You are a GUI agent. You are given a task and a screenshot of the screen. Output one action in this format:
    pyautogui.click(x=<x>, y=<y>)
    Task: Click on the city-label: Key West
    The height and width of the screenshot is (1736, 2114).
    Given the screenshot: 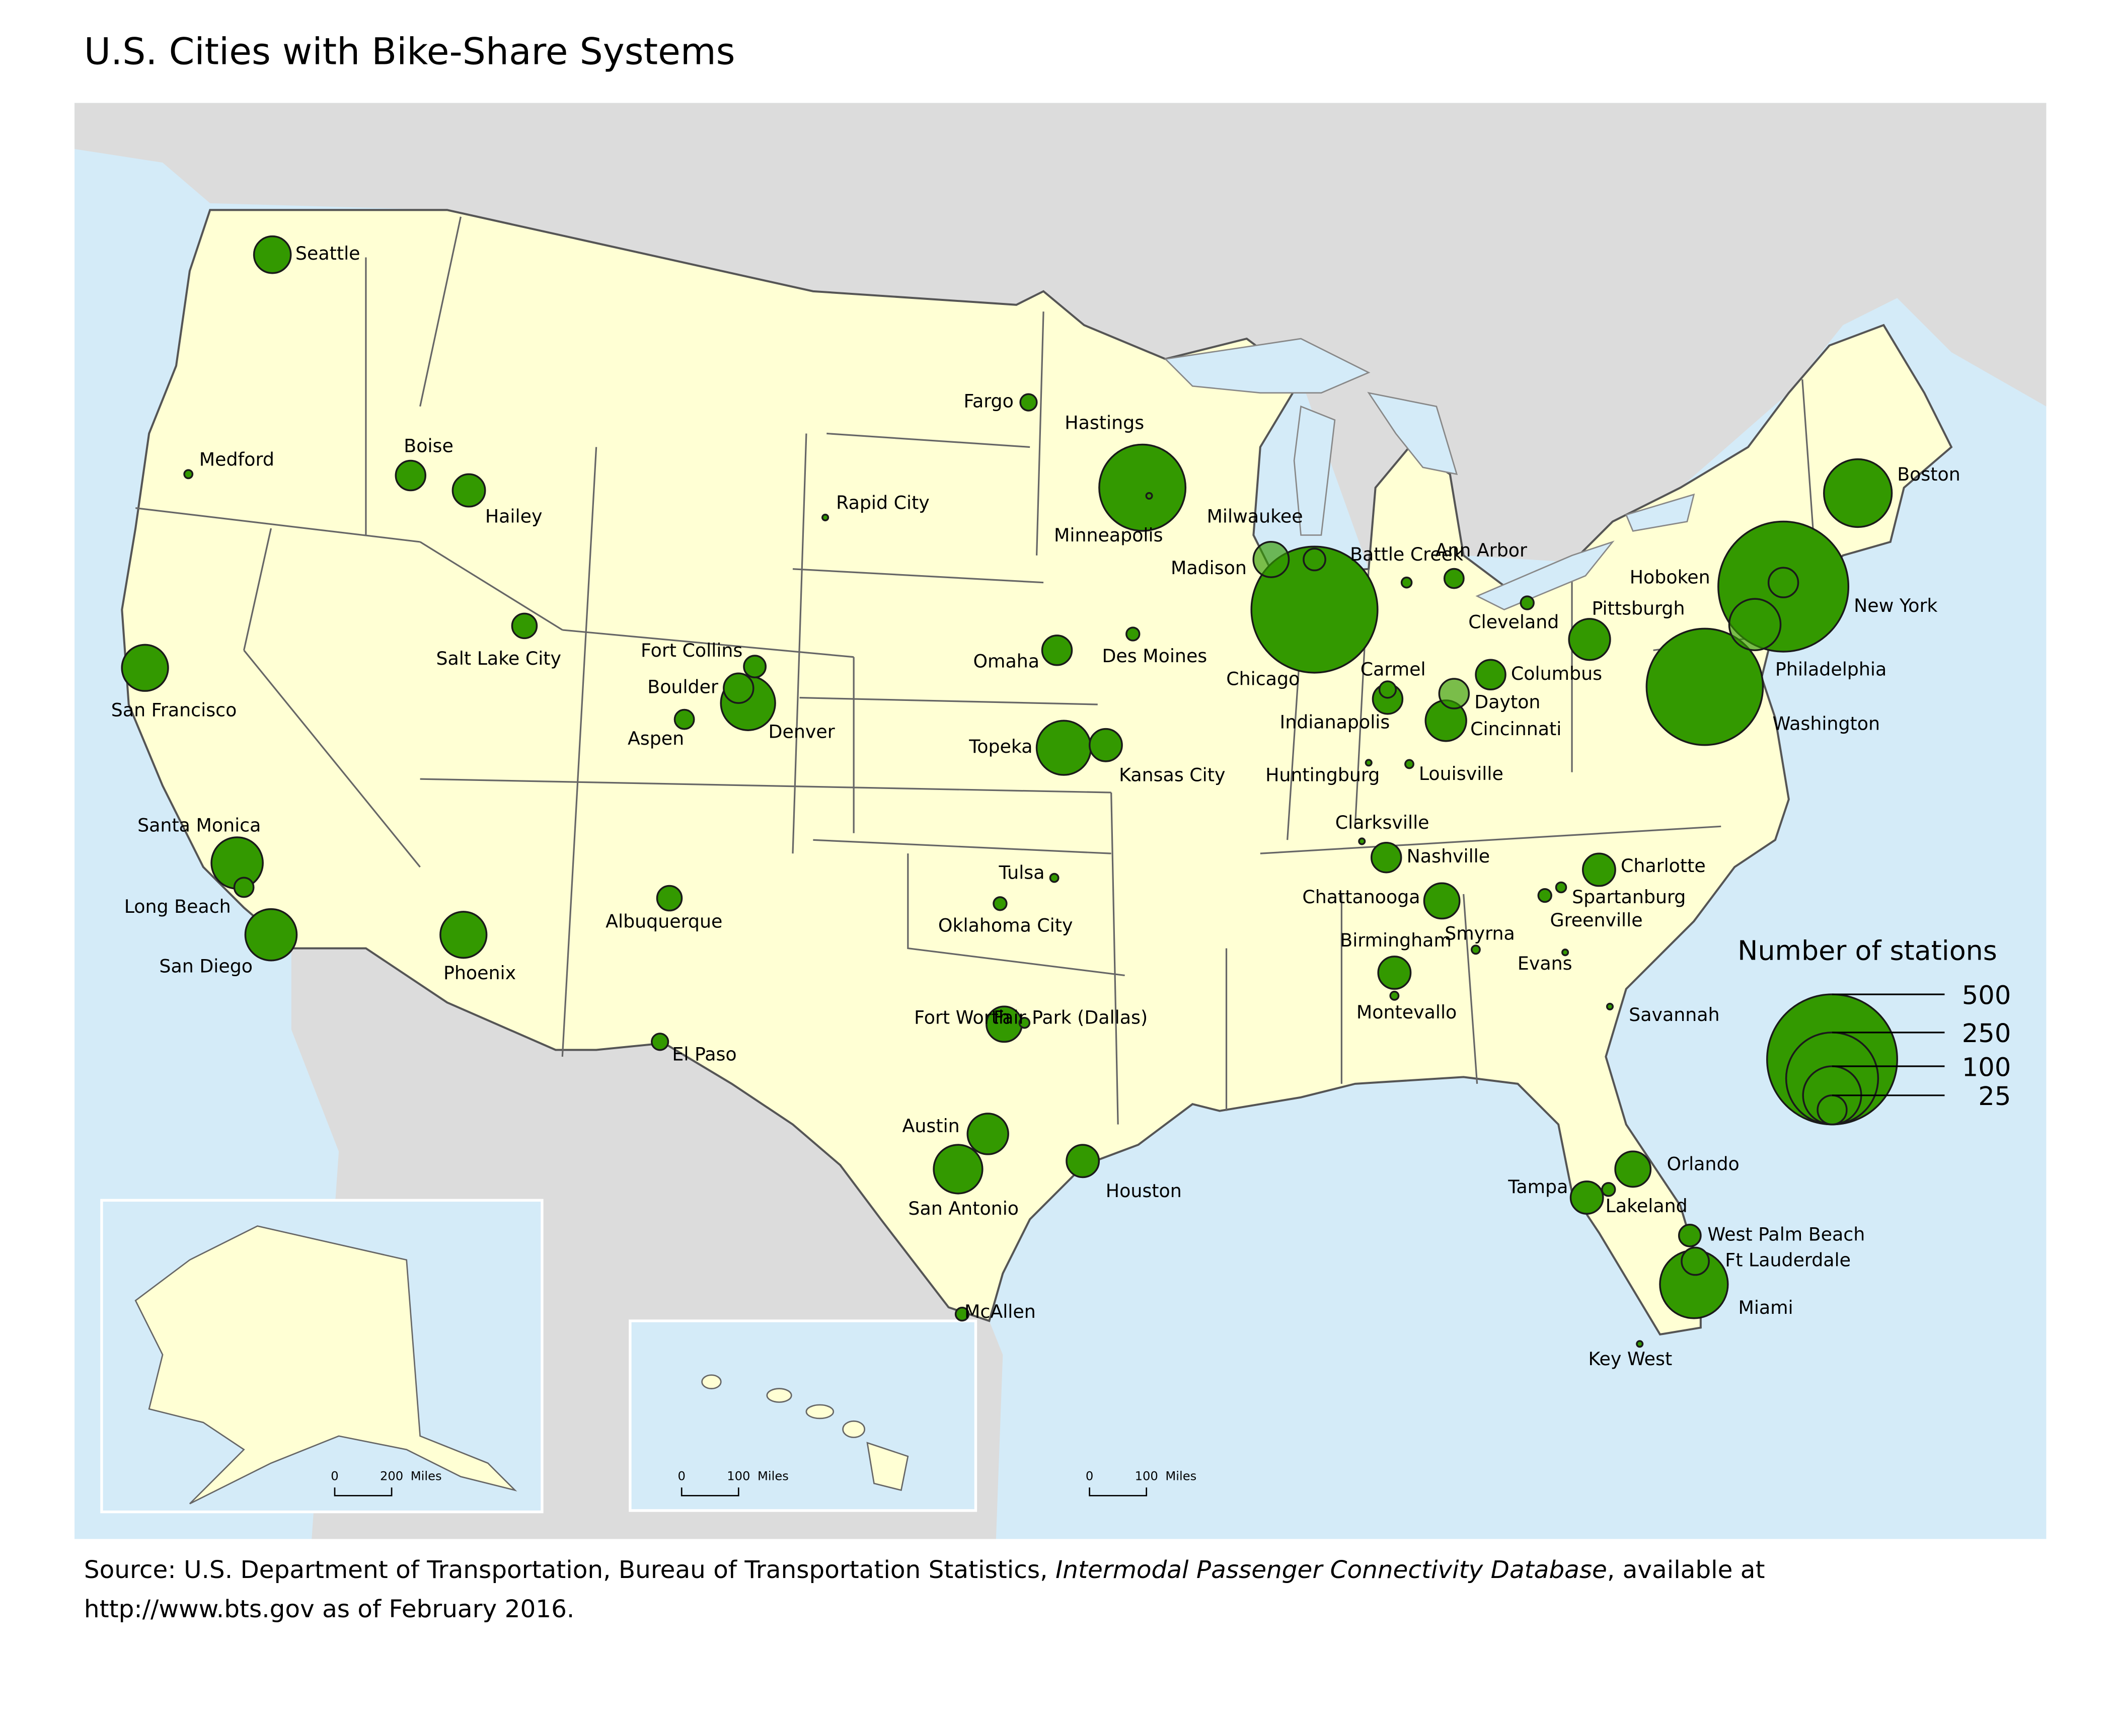 What is the action you would take?
    pyautogui.click(x=1630, y=1359)
    